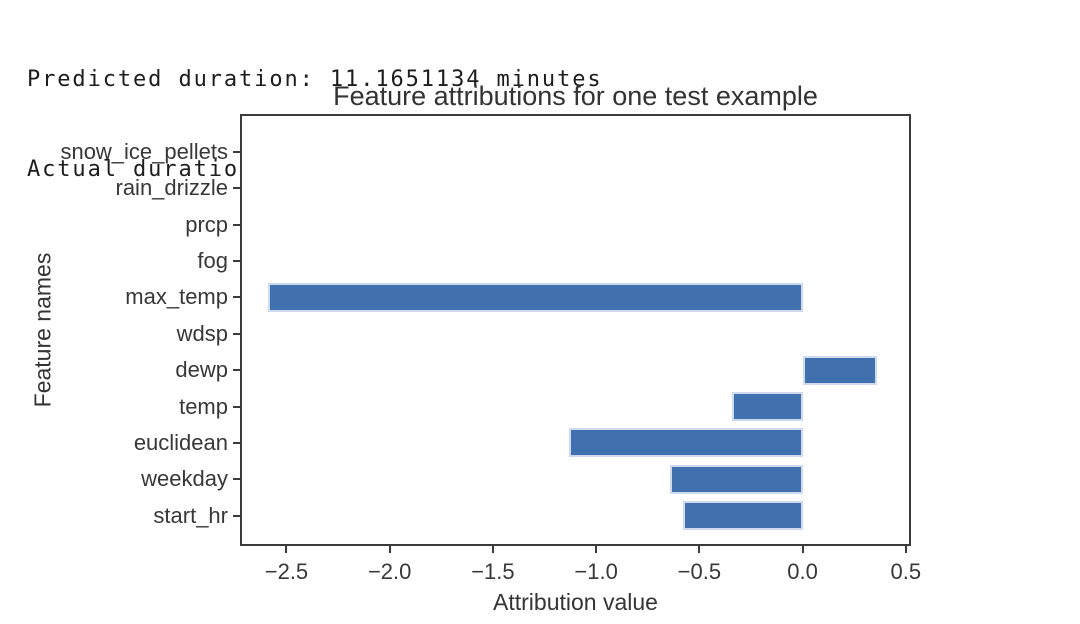  I want to click on y-tick-label-snow_ice_pellets: snow_ice_pellets, so click(144, 151).